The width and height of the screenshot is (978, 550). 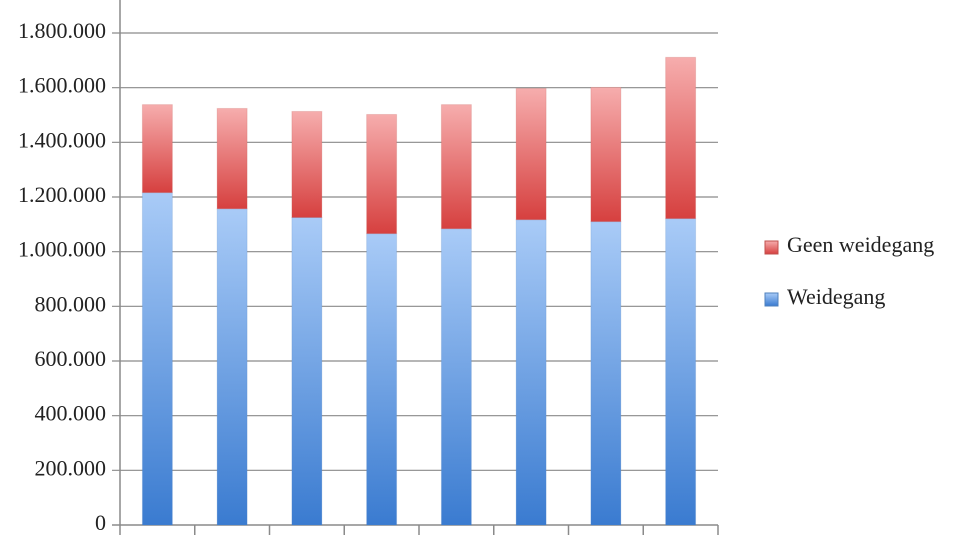 What do you see at coordinates (71, 303) in the screenshot?
I see `y-tick-label: 800.000` at bounding box center [71, 303].